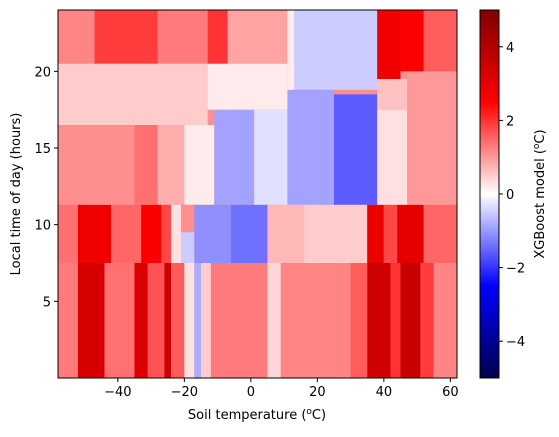 This screenshot has width=559, height=437. What do you see at coordinates (515, 269) in the screenshot?
I see `colorbar-tick-label: −2` at bounding box center [515, 269].